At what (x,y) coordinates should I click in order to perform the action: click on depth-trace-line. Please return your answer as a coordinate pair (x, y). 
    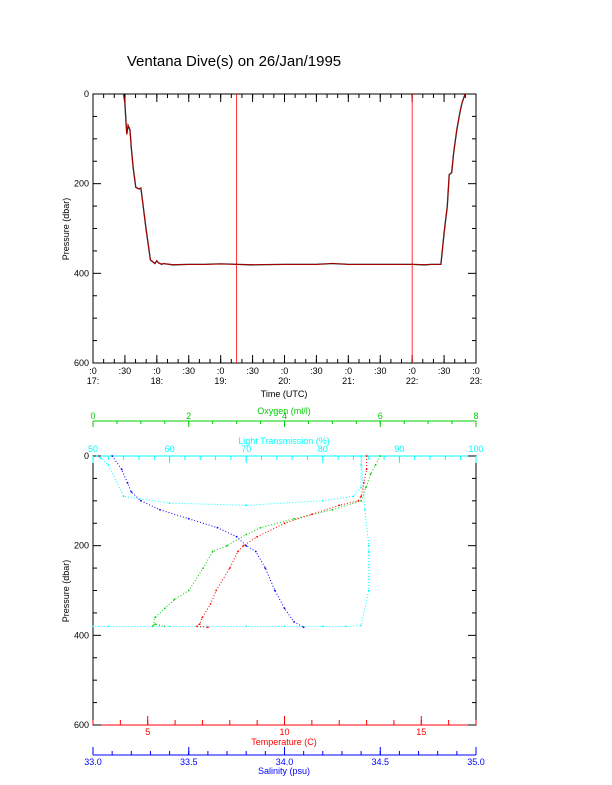
    Looking at the image, I should click on (294, 179).